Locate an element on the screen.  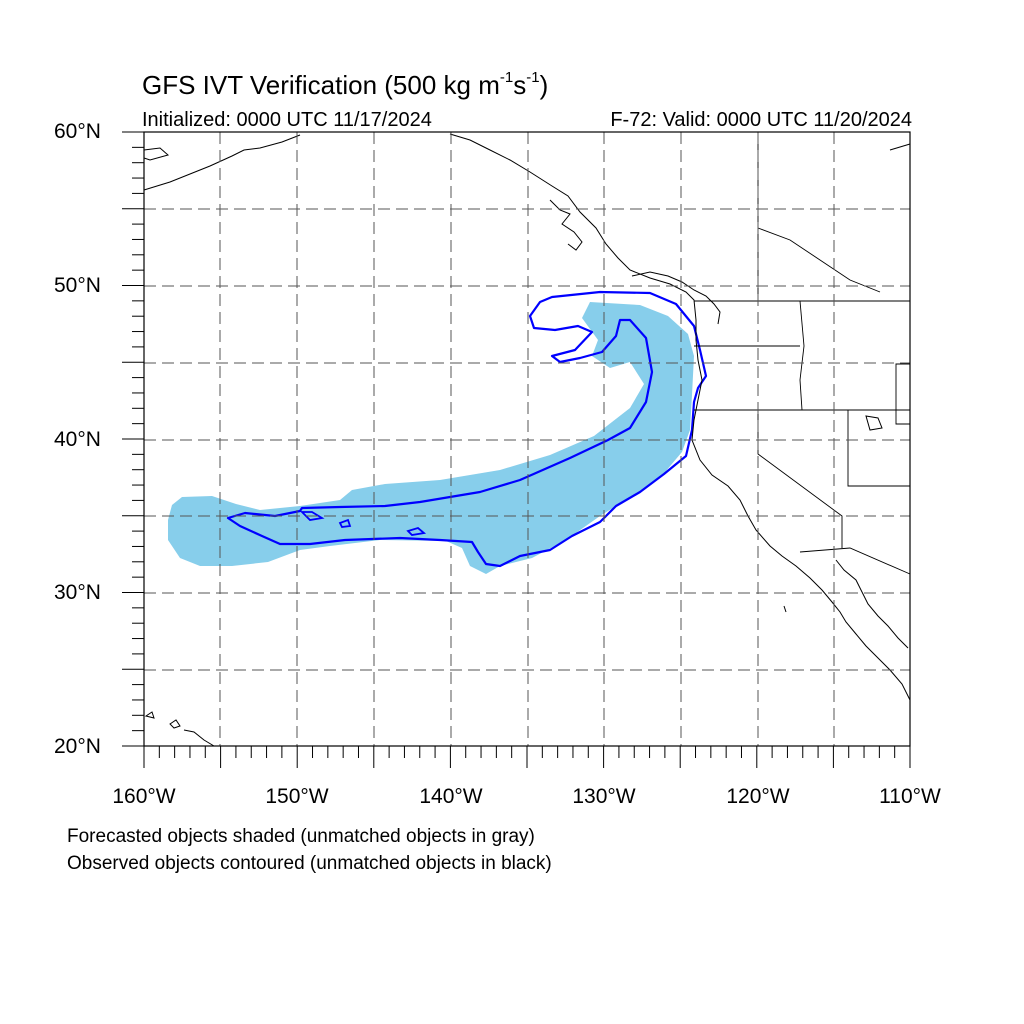
lon-label-140w: 140°W is located at coordinates (451, 796).